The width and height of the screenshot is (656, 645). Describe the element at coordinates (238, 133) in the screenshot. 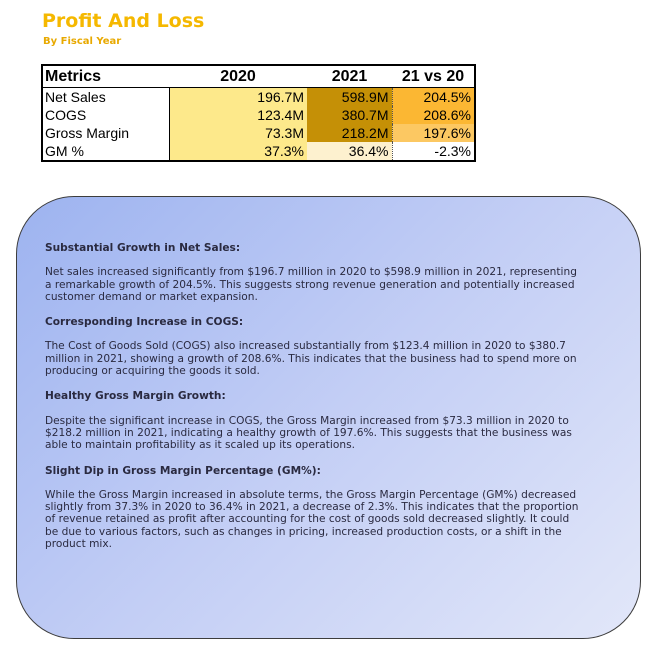

I see `value-2020: 73.3M` at that location.